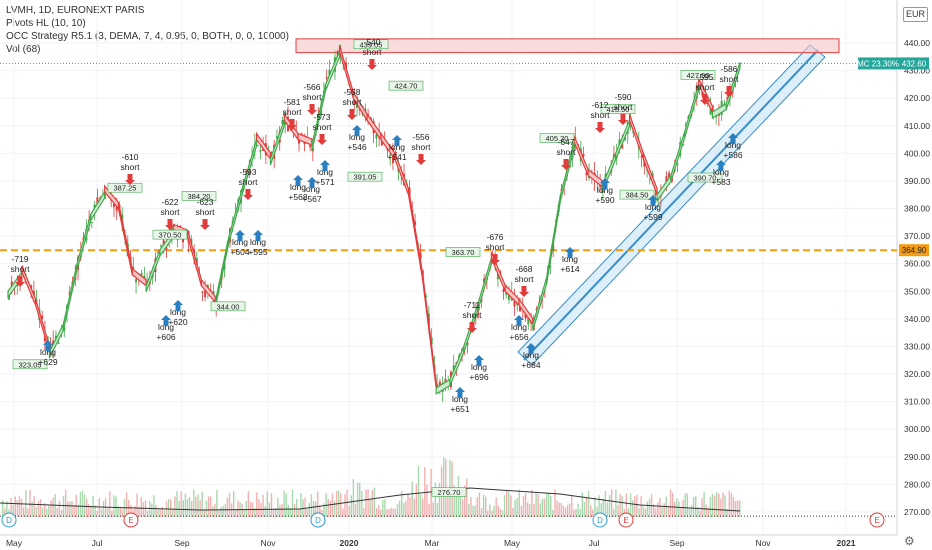 The height and width of the screenshot is (550, 932). I want to click on long-signal: long+604, so click(240, 243).